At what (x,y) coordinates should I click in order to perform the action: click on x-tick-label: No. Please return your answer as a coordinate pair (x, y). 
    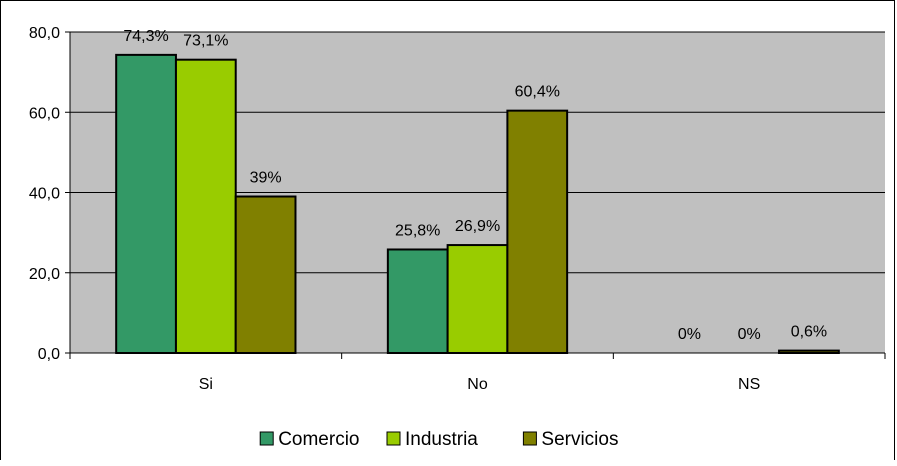
    Looking at the image, I should click on (477, 384).